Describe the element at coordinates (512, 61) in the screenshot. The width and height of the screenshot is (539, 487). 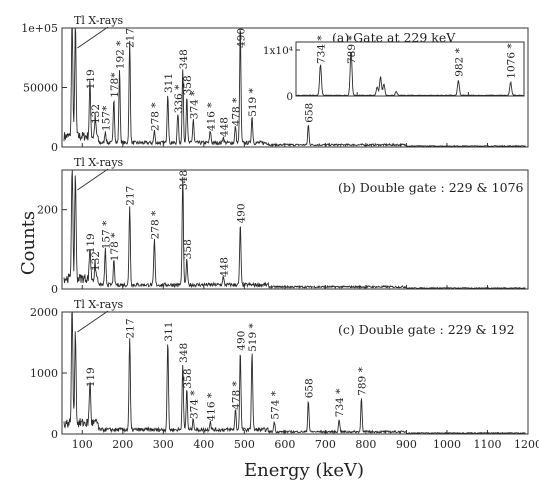
I see `inset-peak-label: 1076 *` at that location.